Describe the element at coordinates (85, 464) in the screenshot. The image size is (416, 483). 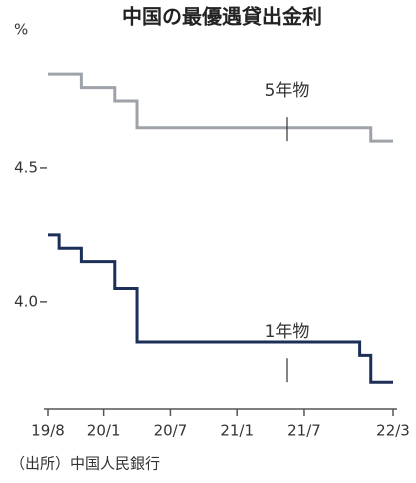
I see `source: （出所）中国人民銀行` at that location.